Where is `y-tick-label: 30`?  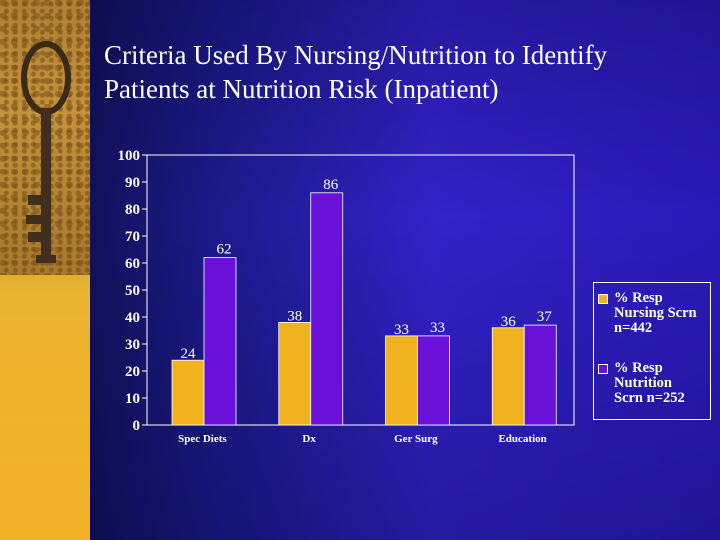
y-tick-label: 30 is located at coordinates (132, 345).